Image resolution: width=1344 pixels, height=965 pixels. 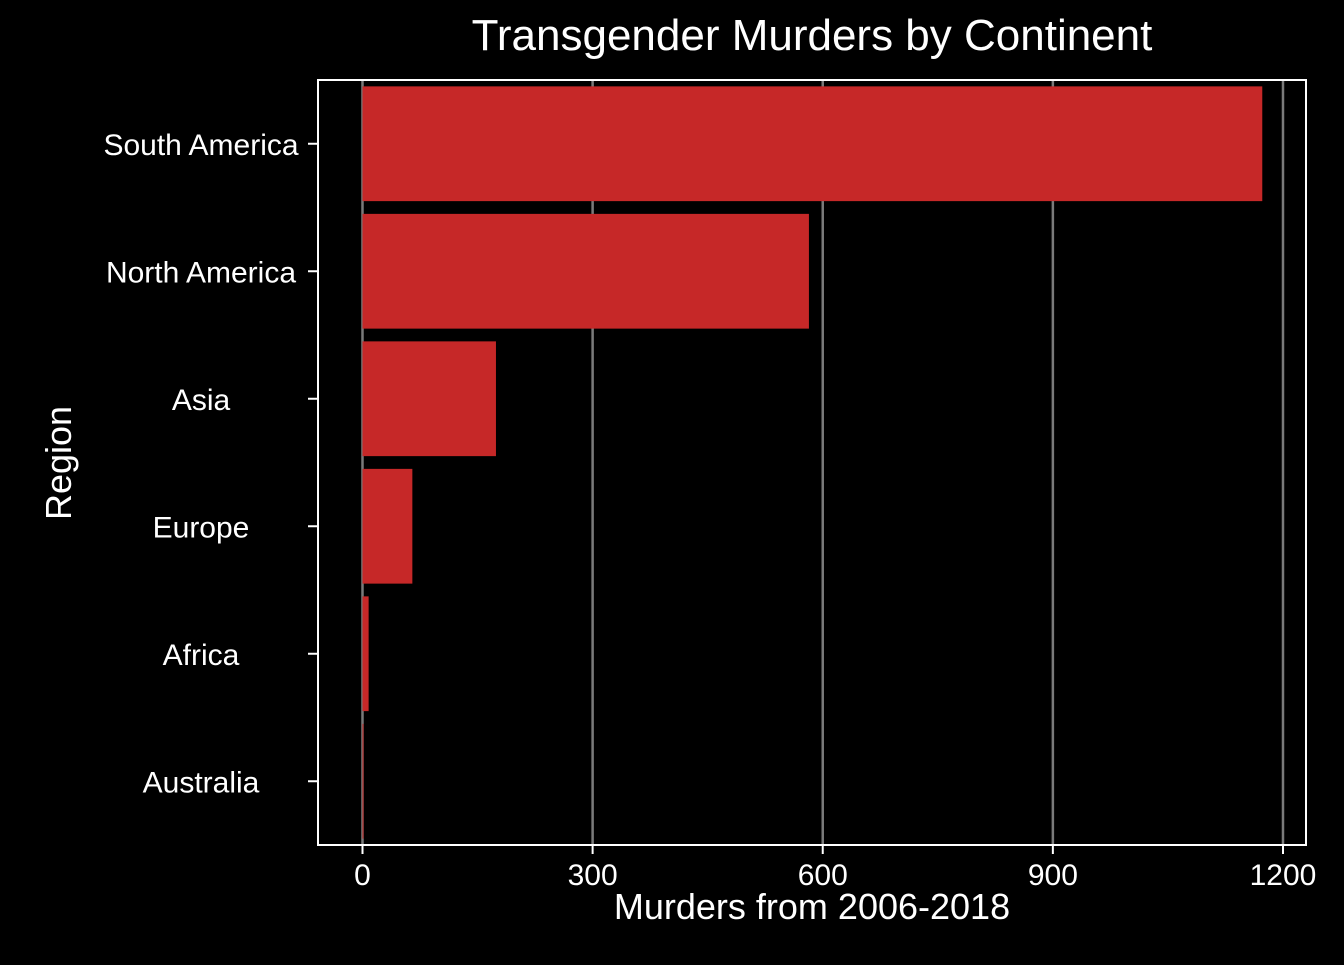 What do you see at coordinates (362, 875) in the screenshot?
I see `x-tick-label: 0` at bounding box center [362, 875].